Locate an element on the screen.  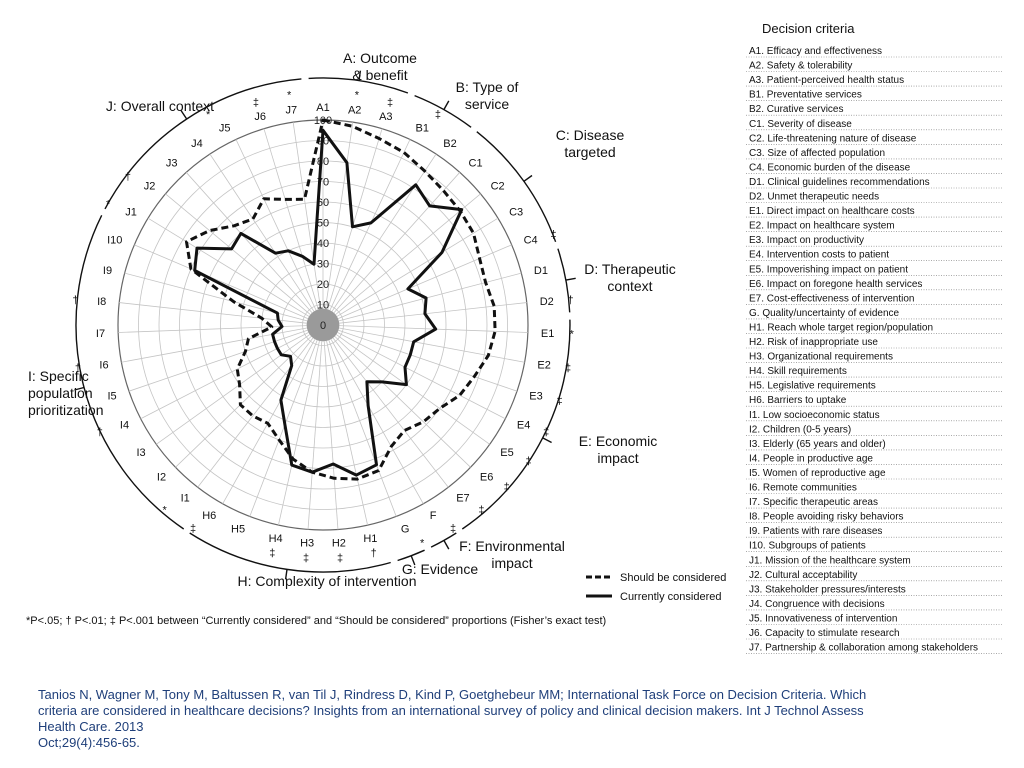
radial-tick-label: 60 is located at coordinates (323, 203).